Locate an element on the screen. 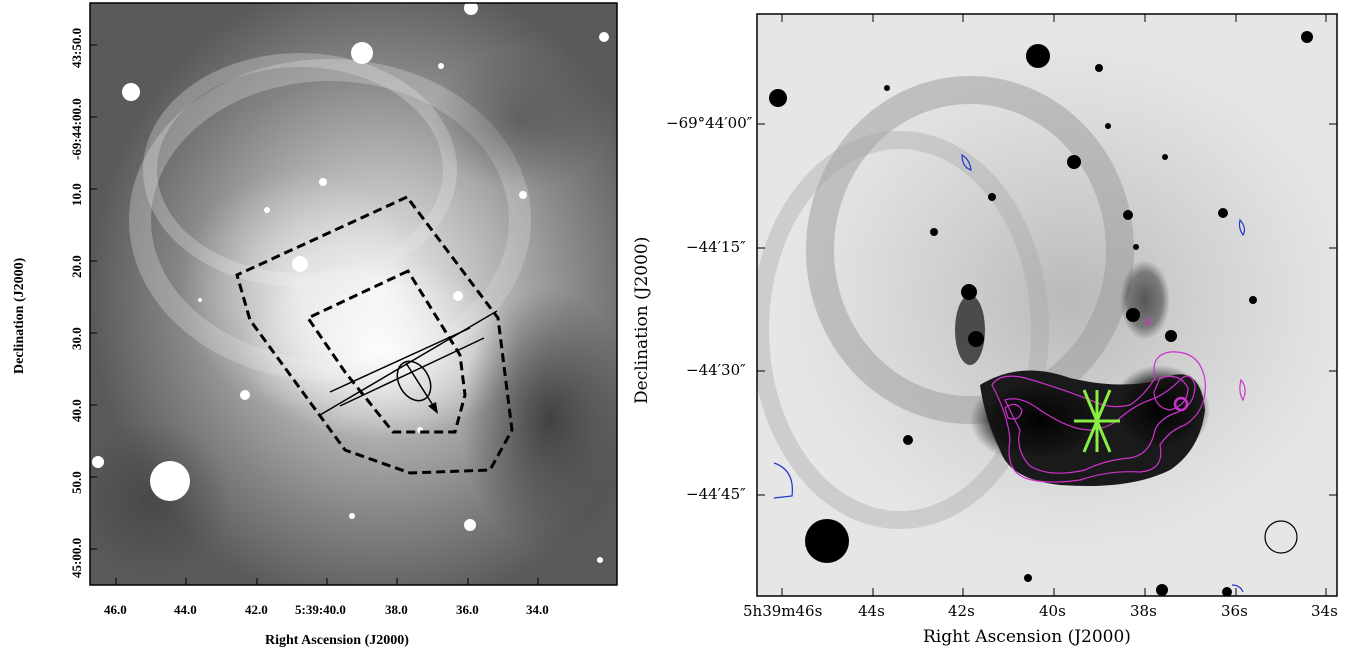 The height and width of the screenshot is (656, 1347). right-xtick: 42s is located at coordinates (961, 611).